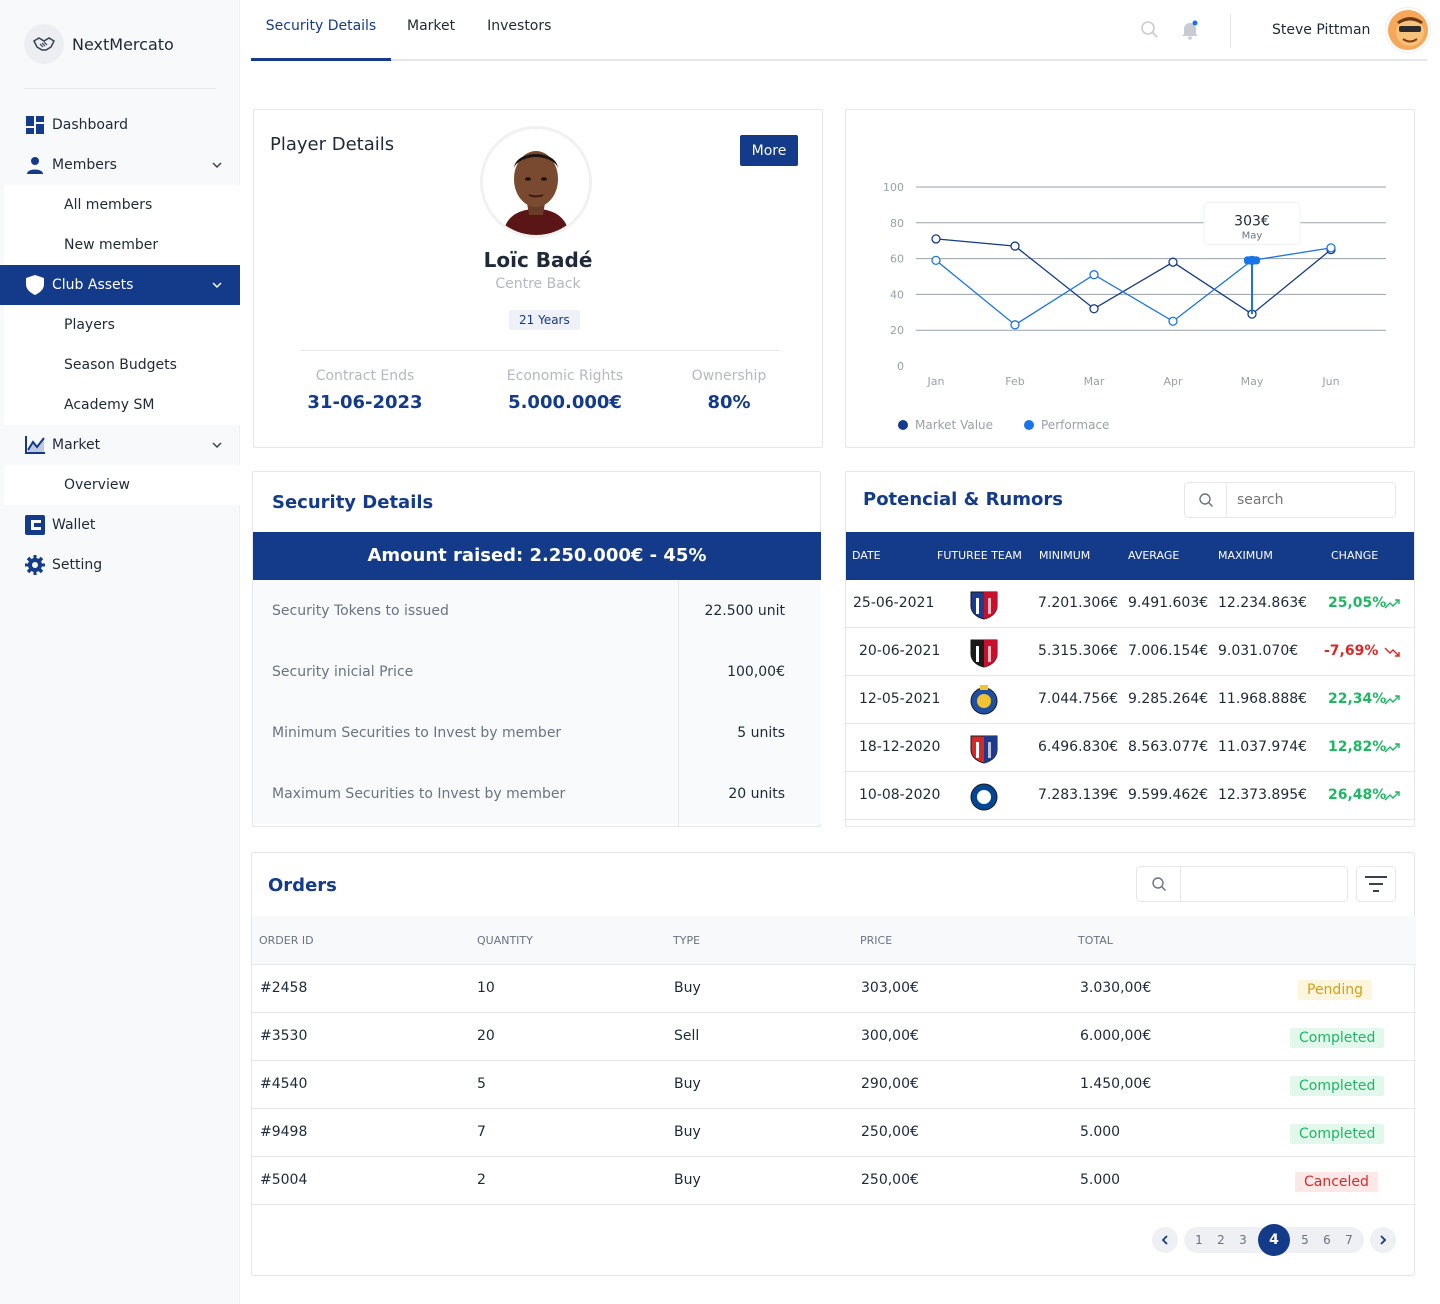  Describe the element at coordinates (122, 325) in the screenshot. I see `sidebar-item-players: Players` at that location.